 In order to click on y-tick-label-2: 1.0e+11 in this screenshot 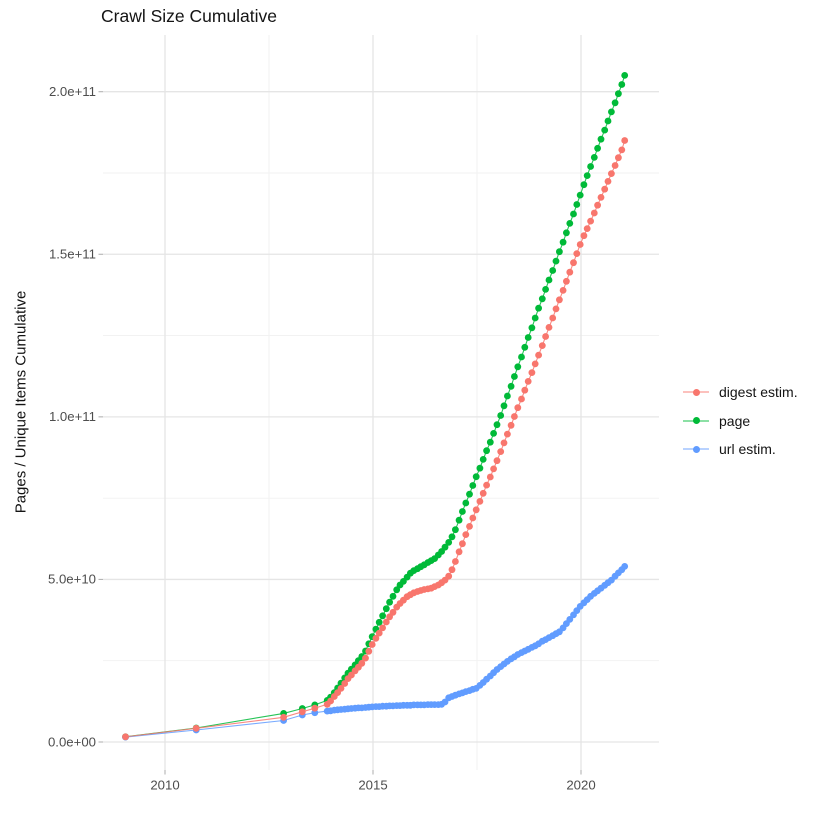, I will do `click(72, 416)`.